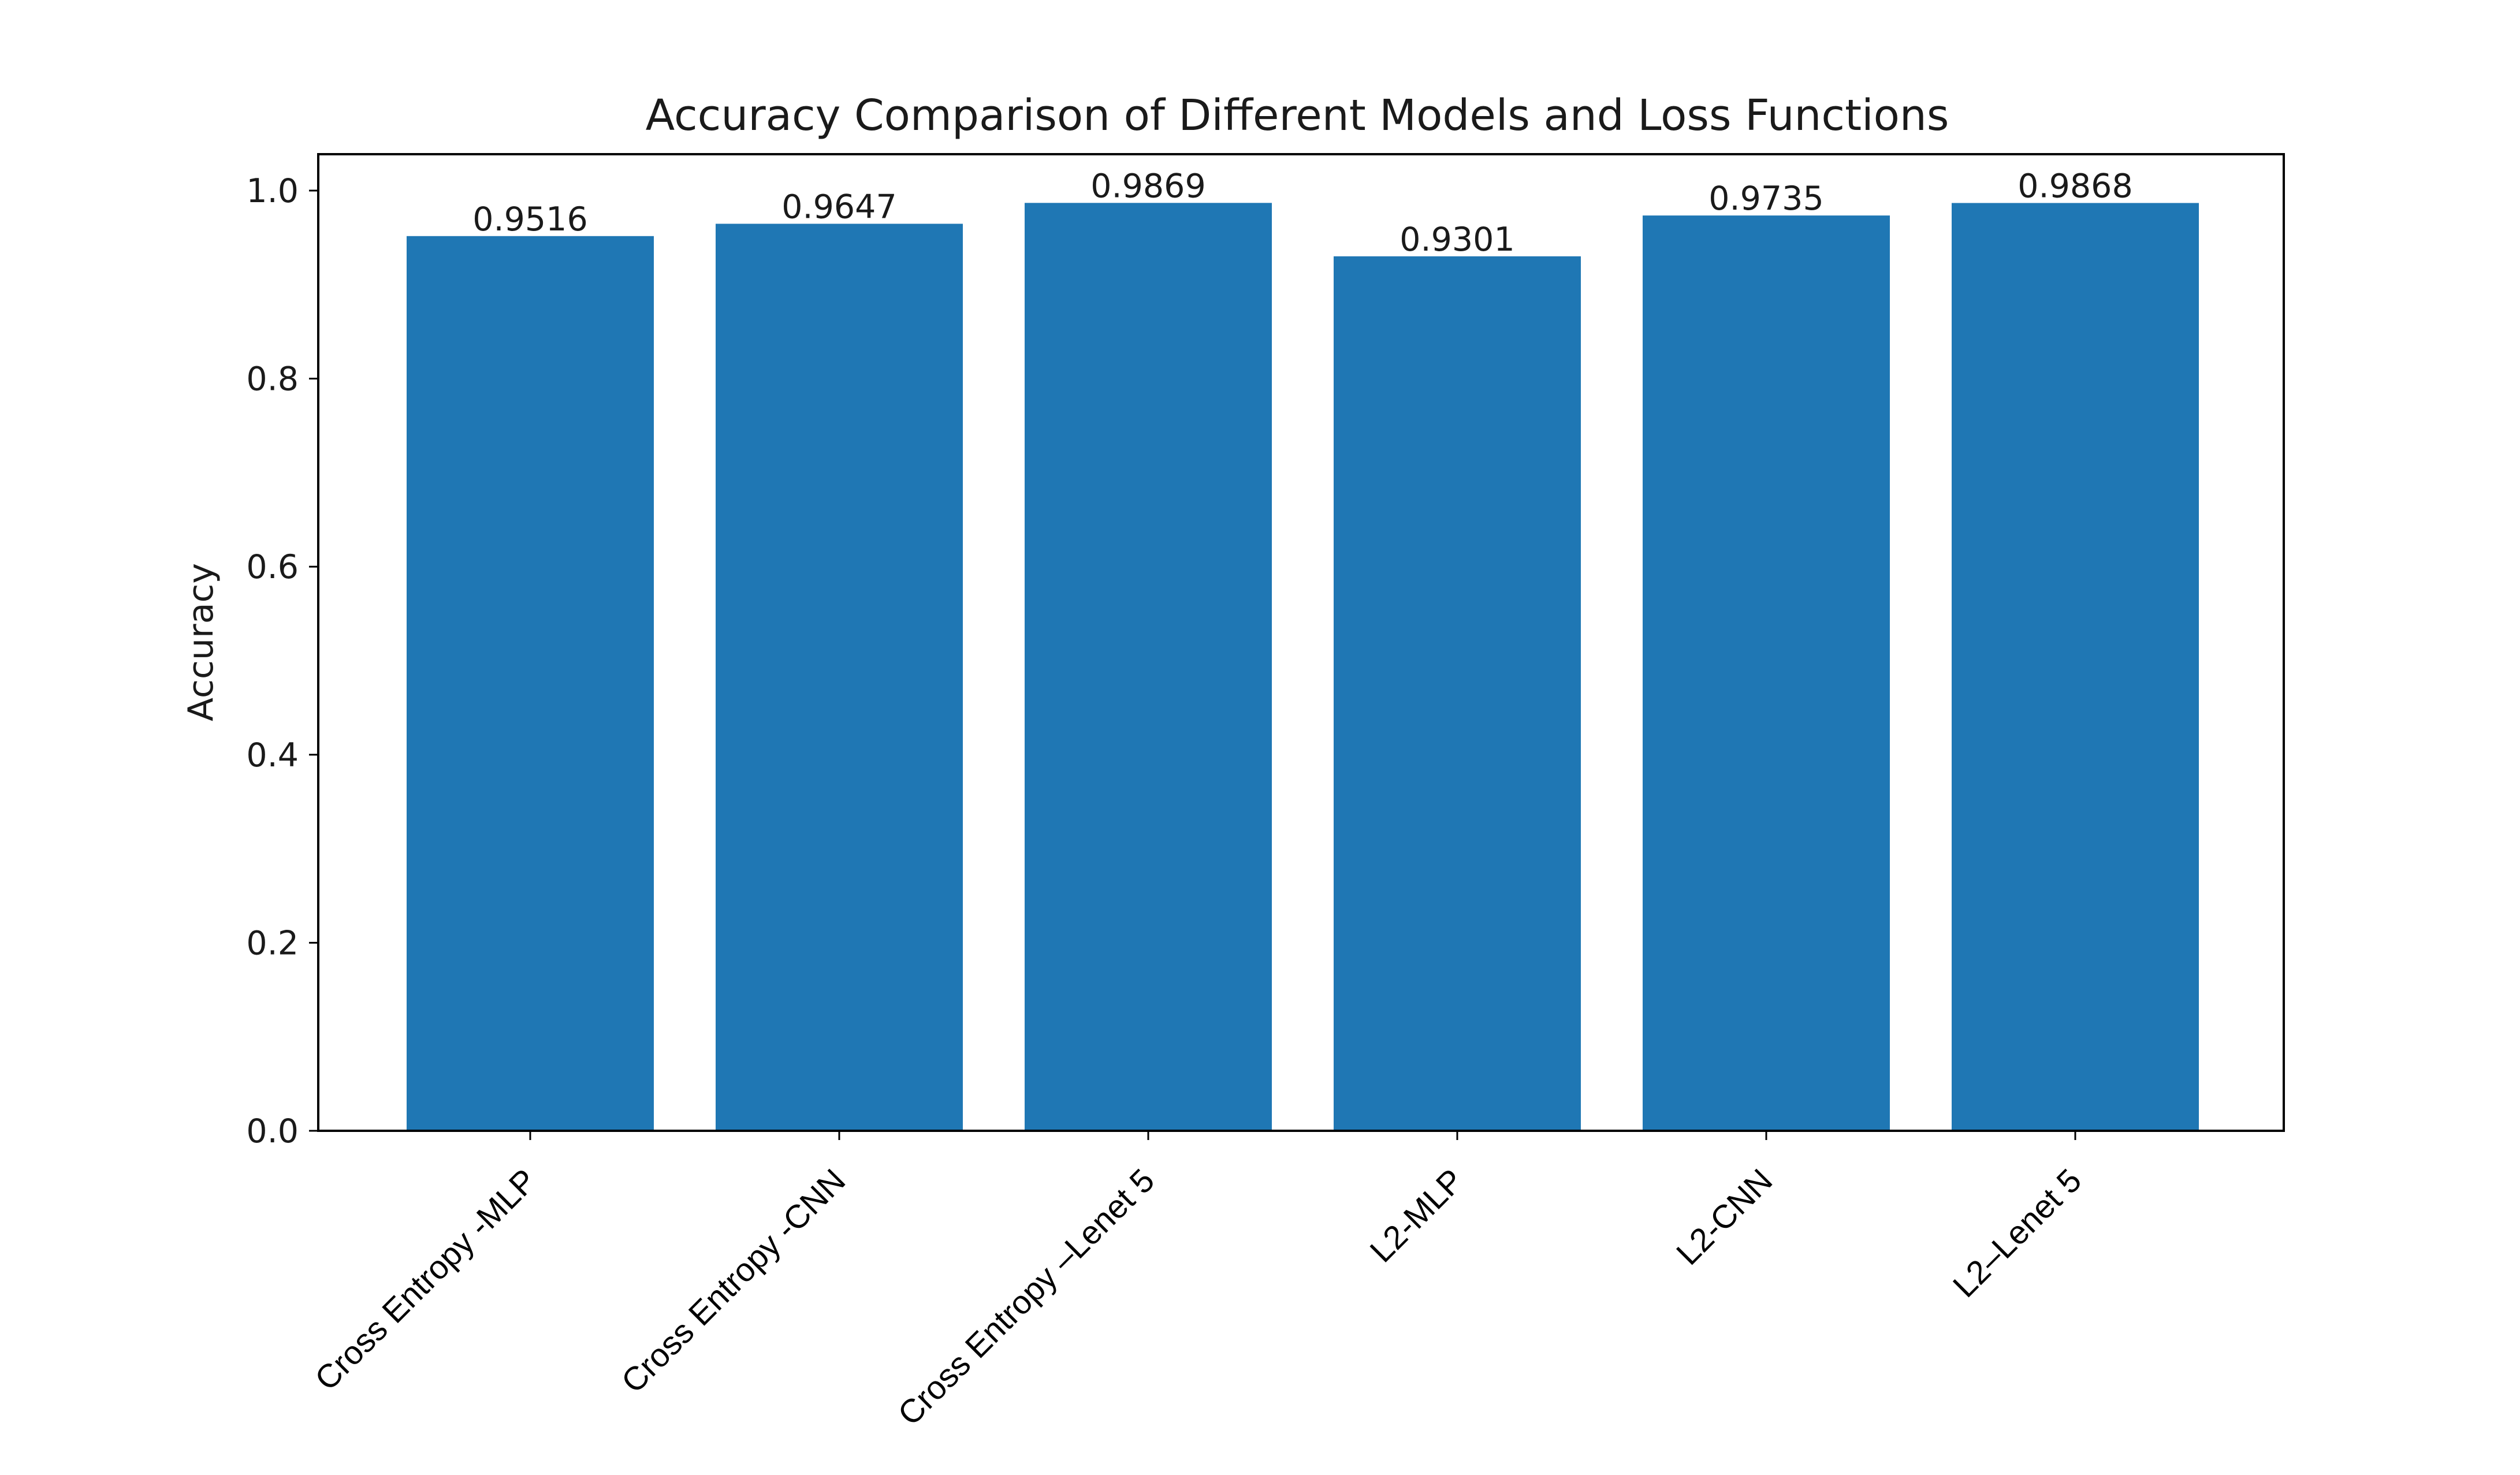  Describe the element at coordinates (272, 755) in the screenshot. I see `y-tick-label-3: 0.4` at that location.